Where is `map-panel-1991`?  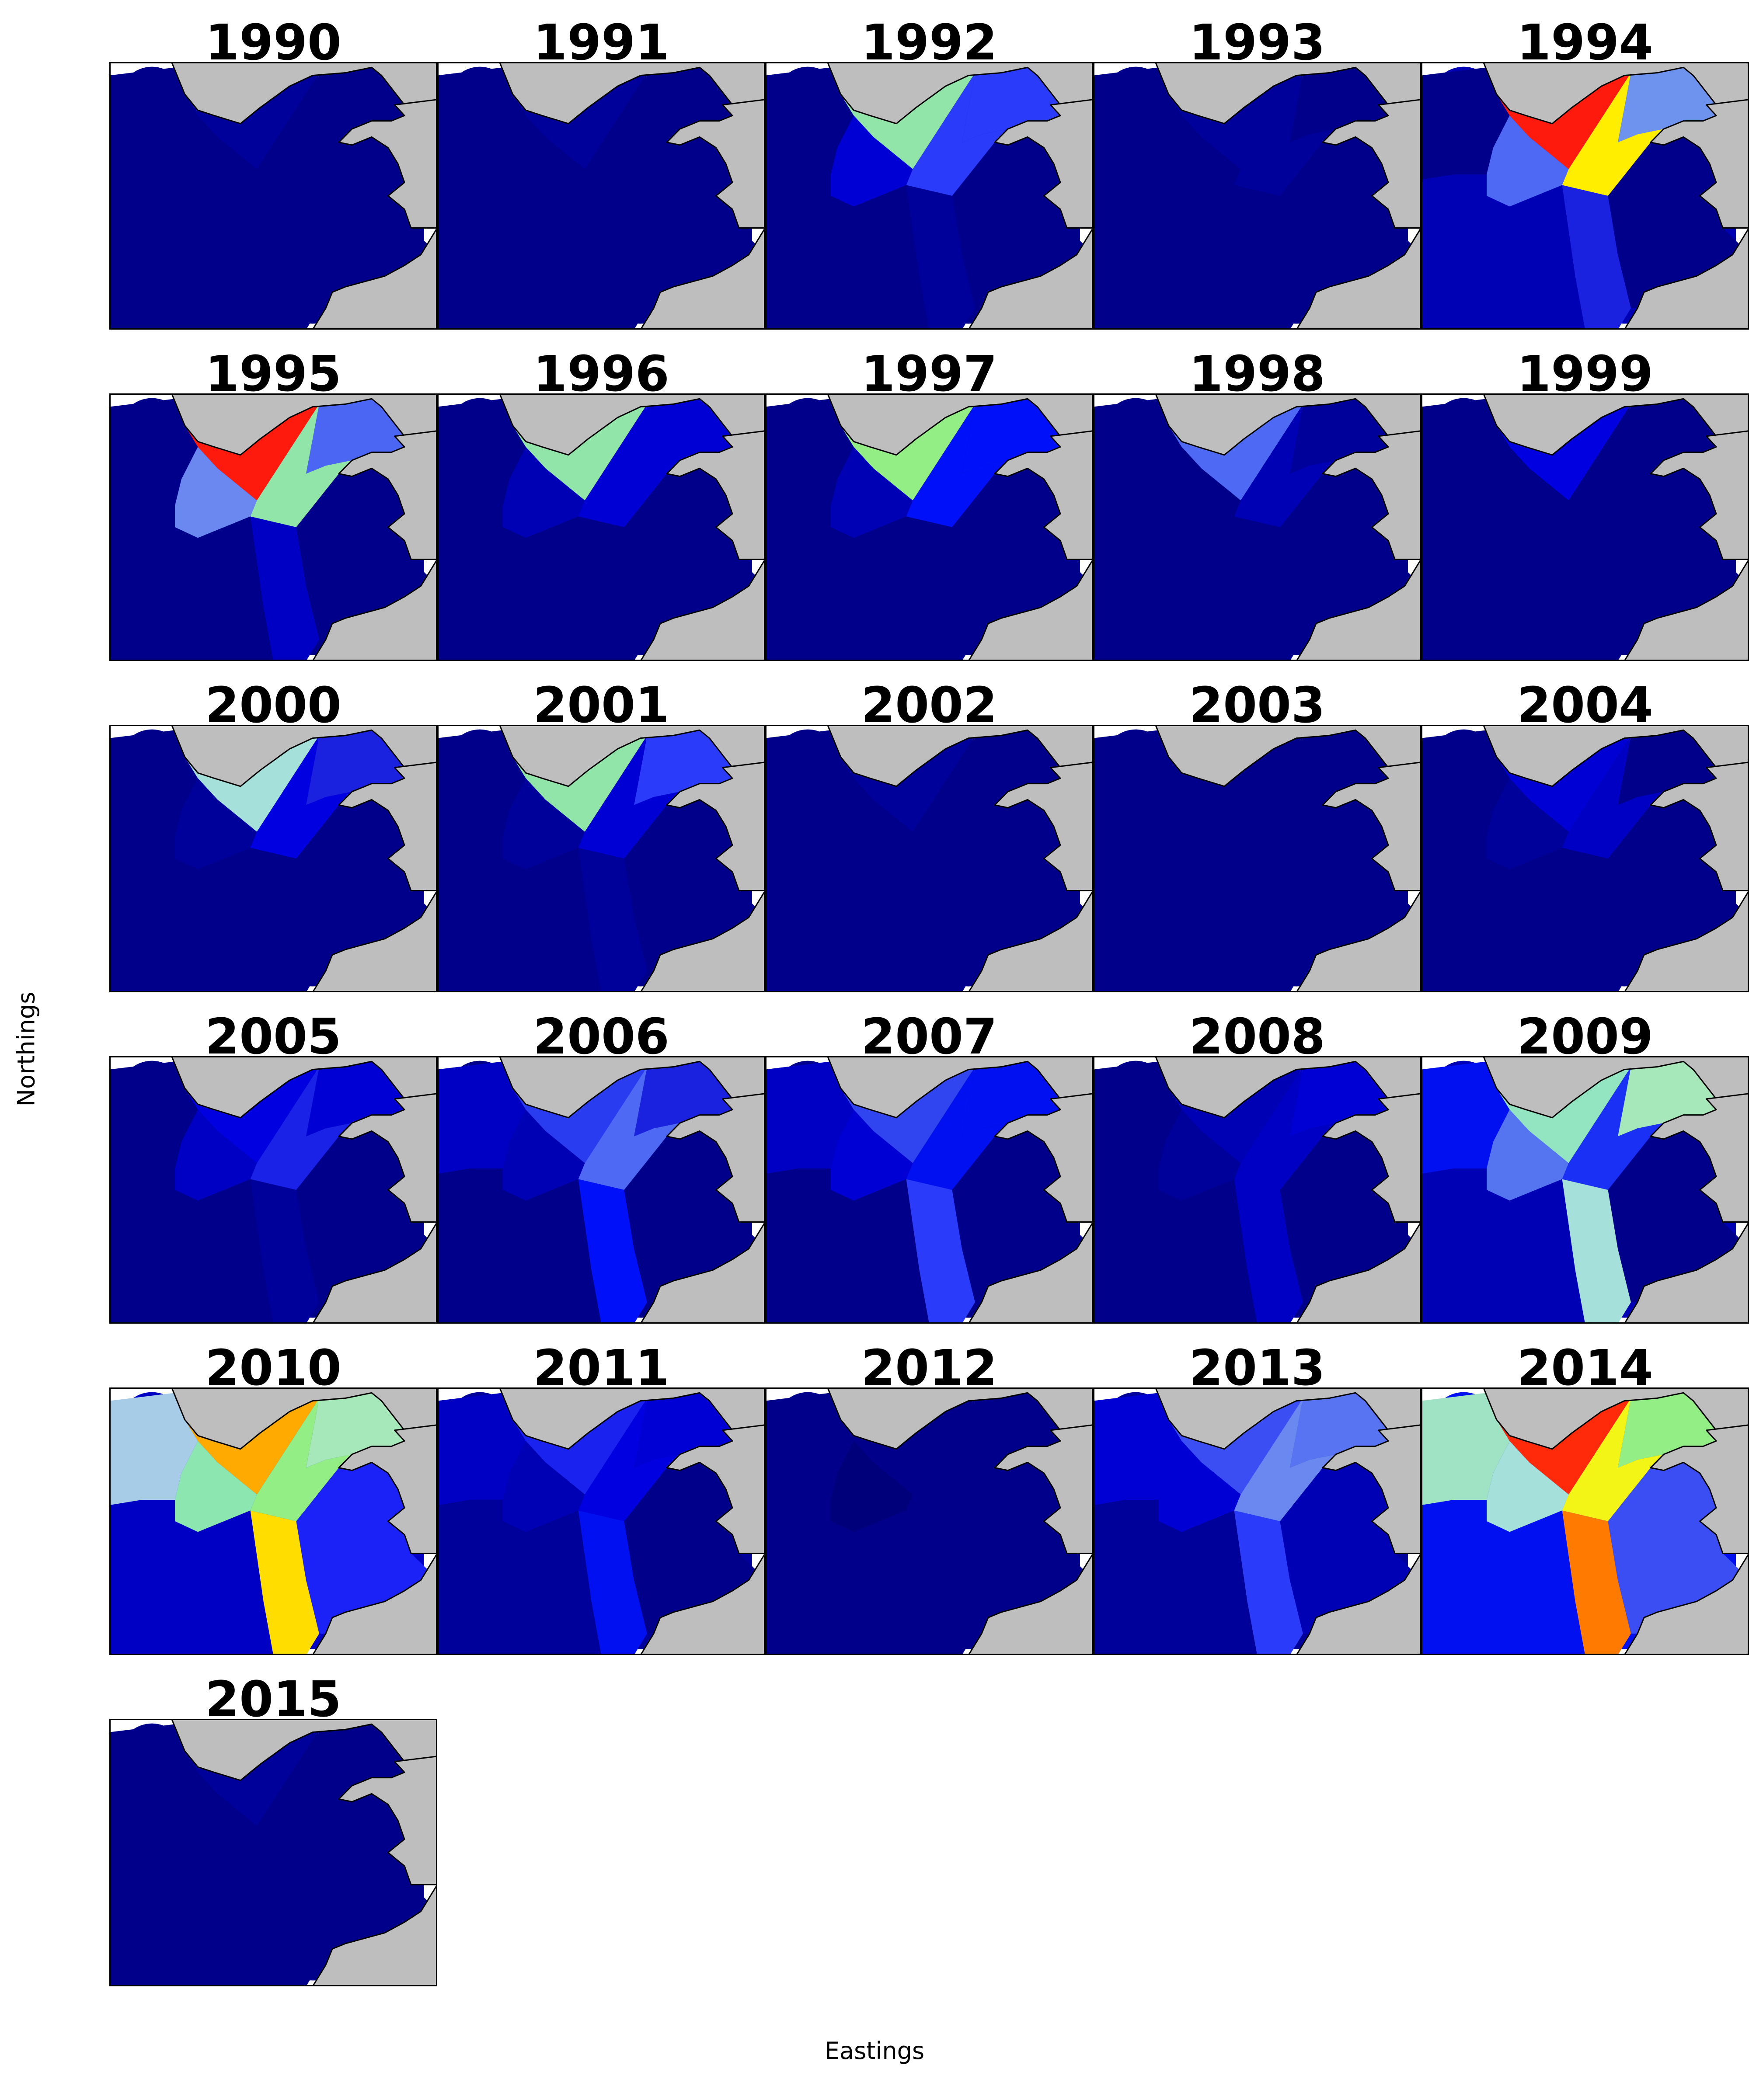
map-panel-1991 is located at coordinates (594, 203).